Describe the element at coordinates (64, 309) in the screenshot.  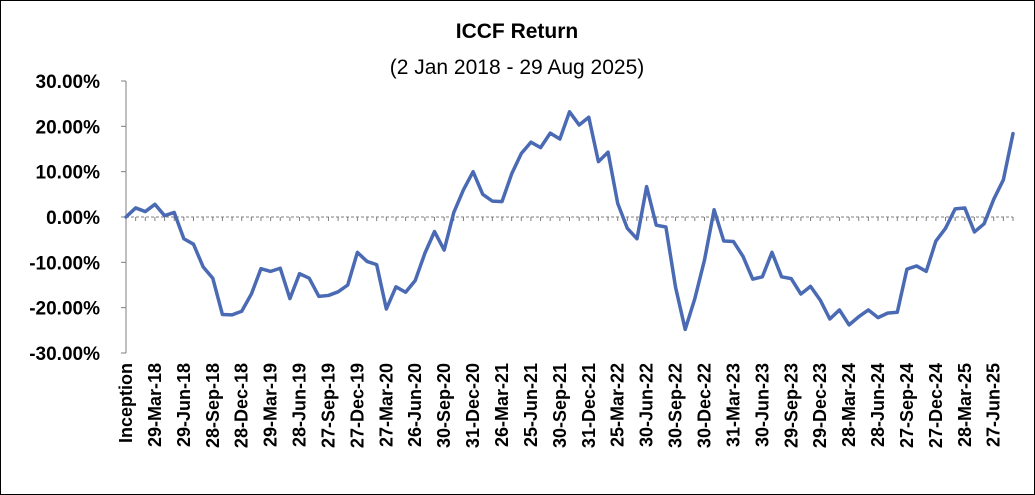
I see `y-tick-label: -20.00%` at that location.